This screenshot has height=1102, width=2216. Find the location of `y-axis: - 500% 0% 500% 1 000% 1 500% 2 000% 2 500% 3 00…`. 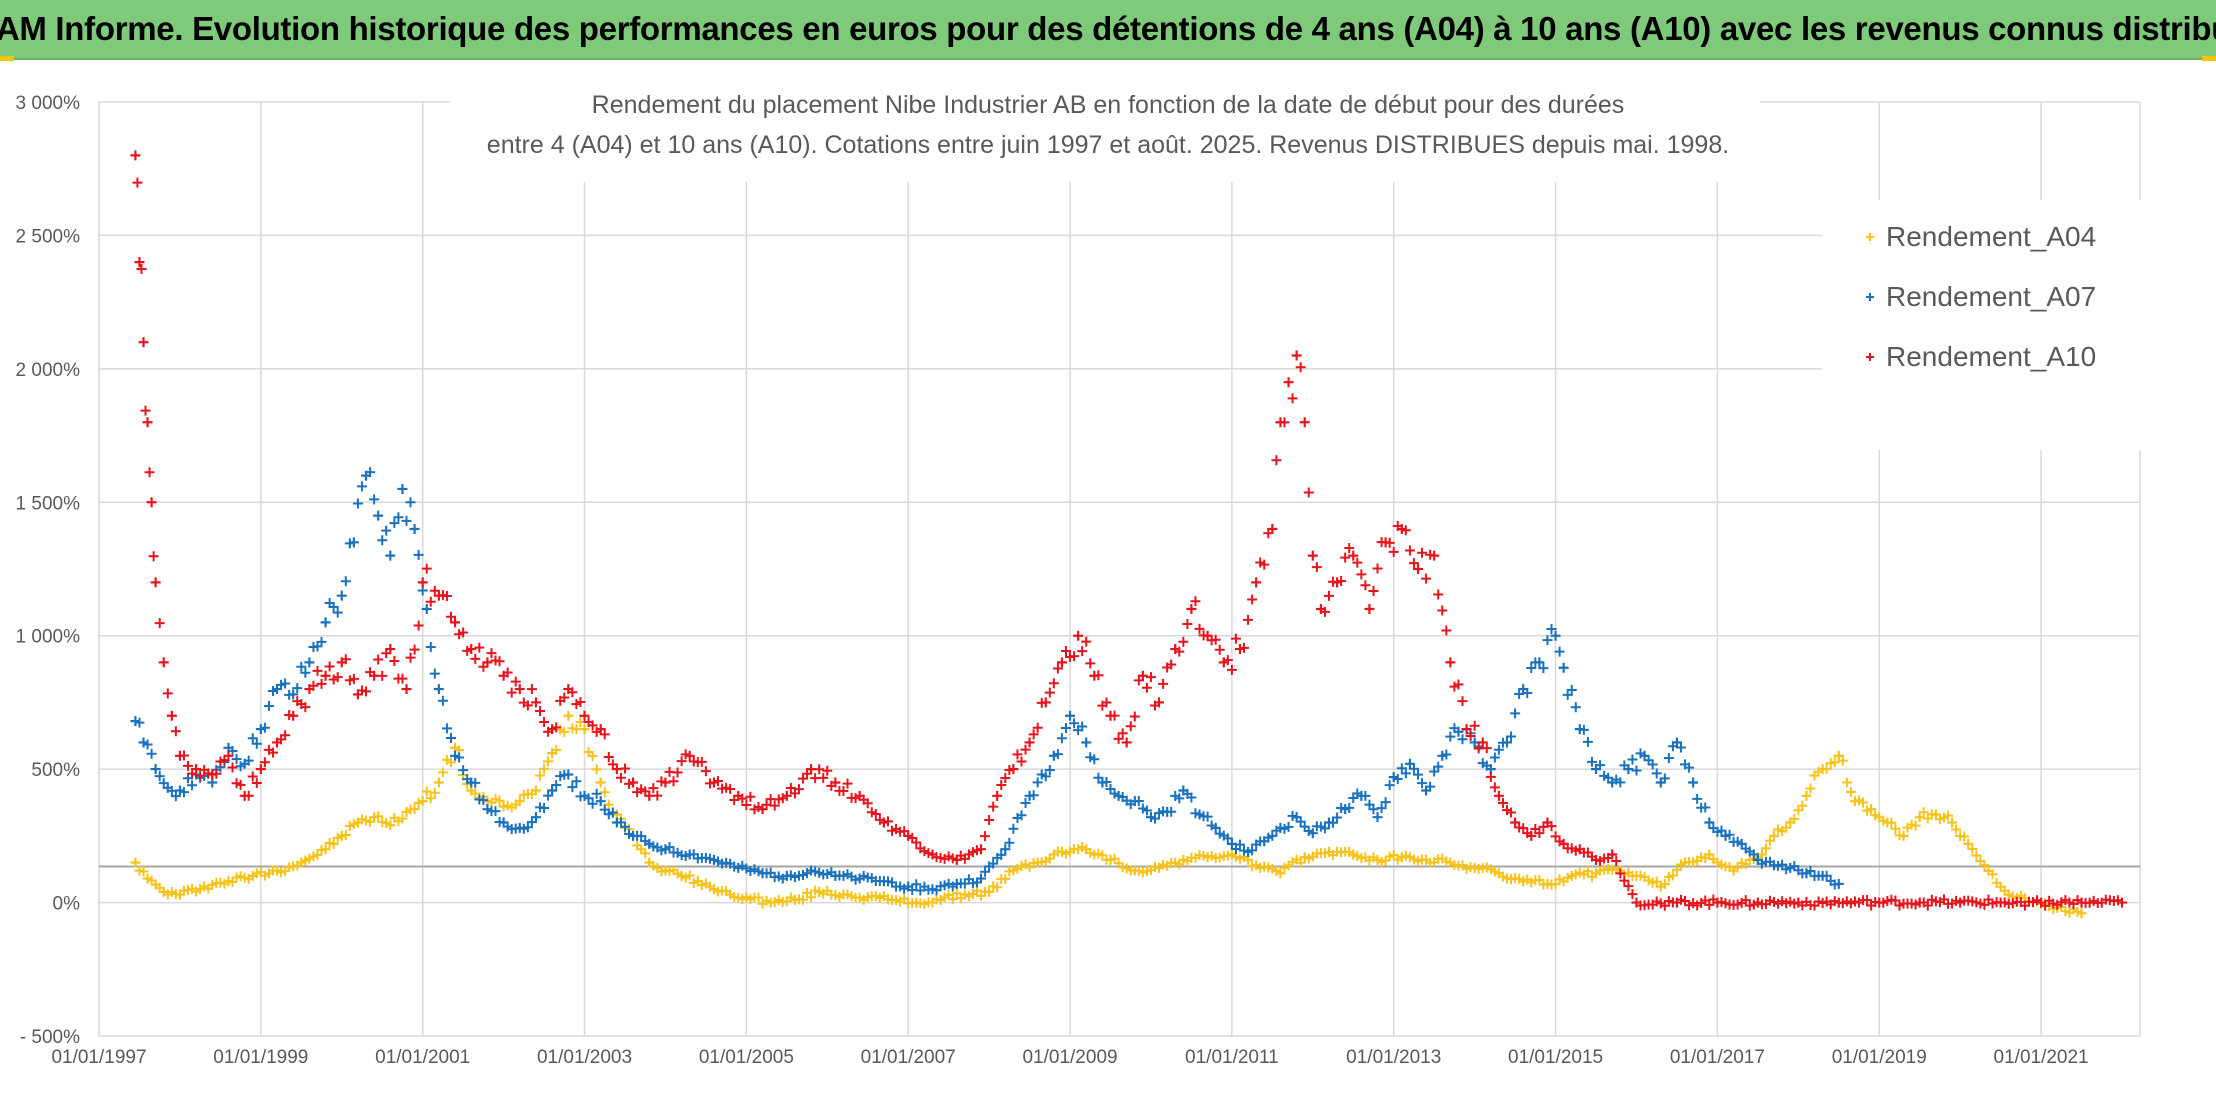

y-axis: - 500% 0% 500% 1 000% 1 500% 2 000% 2 500% 3 00… is located at coordinates (48, 570).